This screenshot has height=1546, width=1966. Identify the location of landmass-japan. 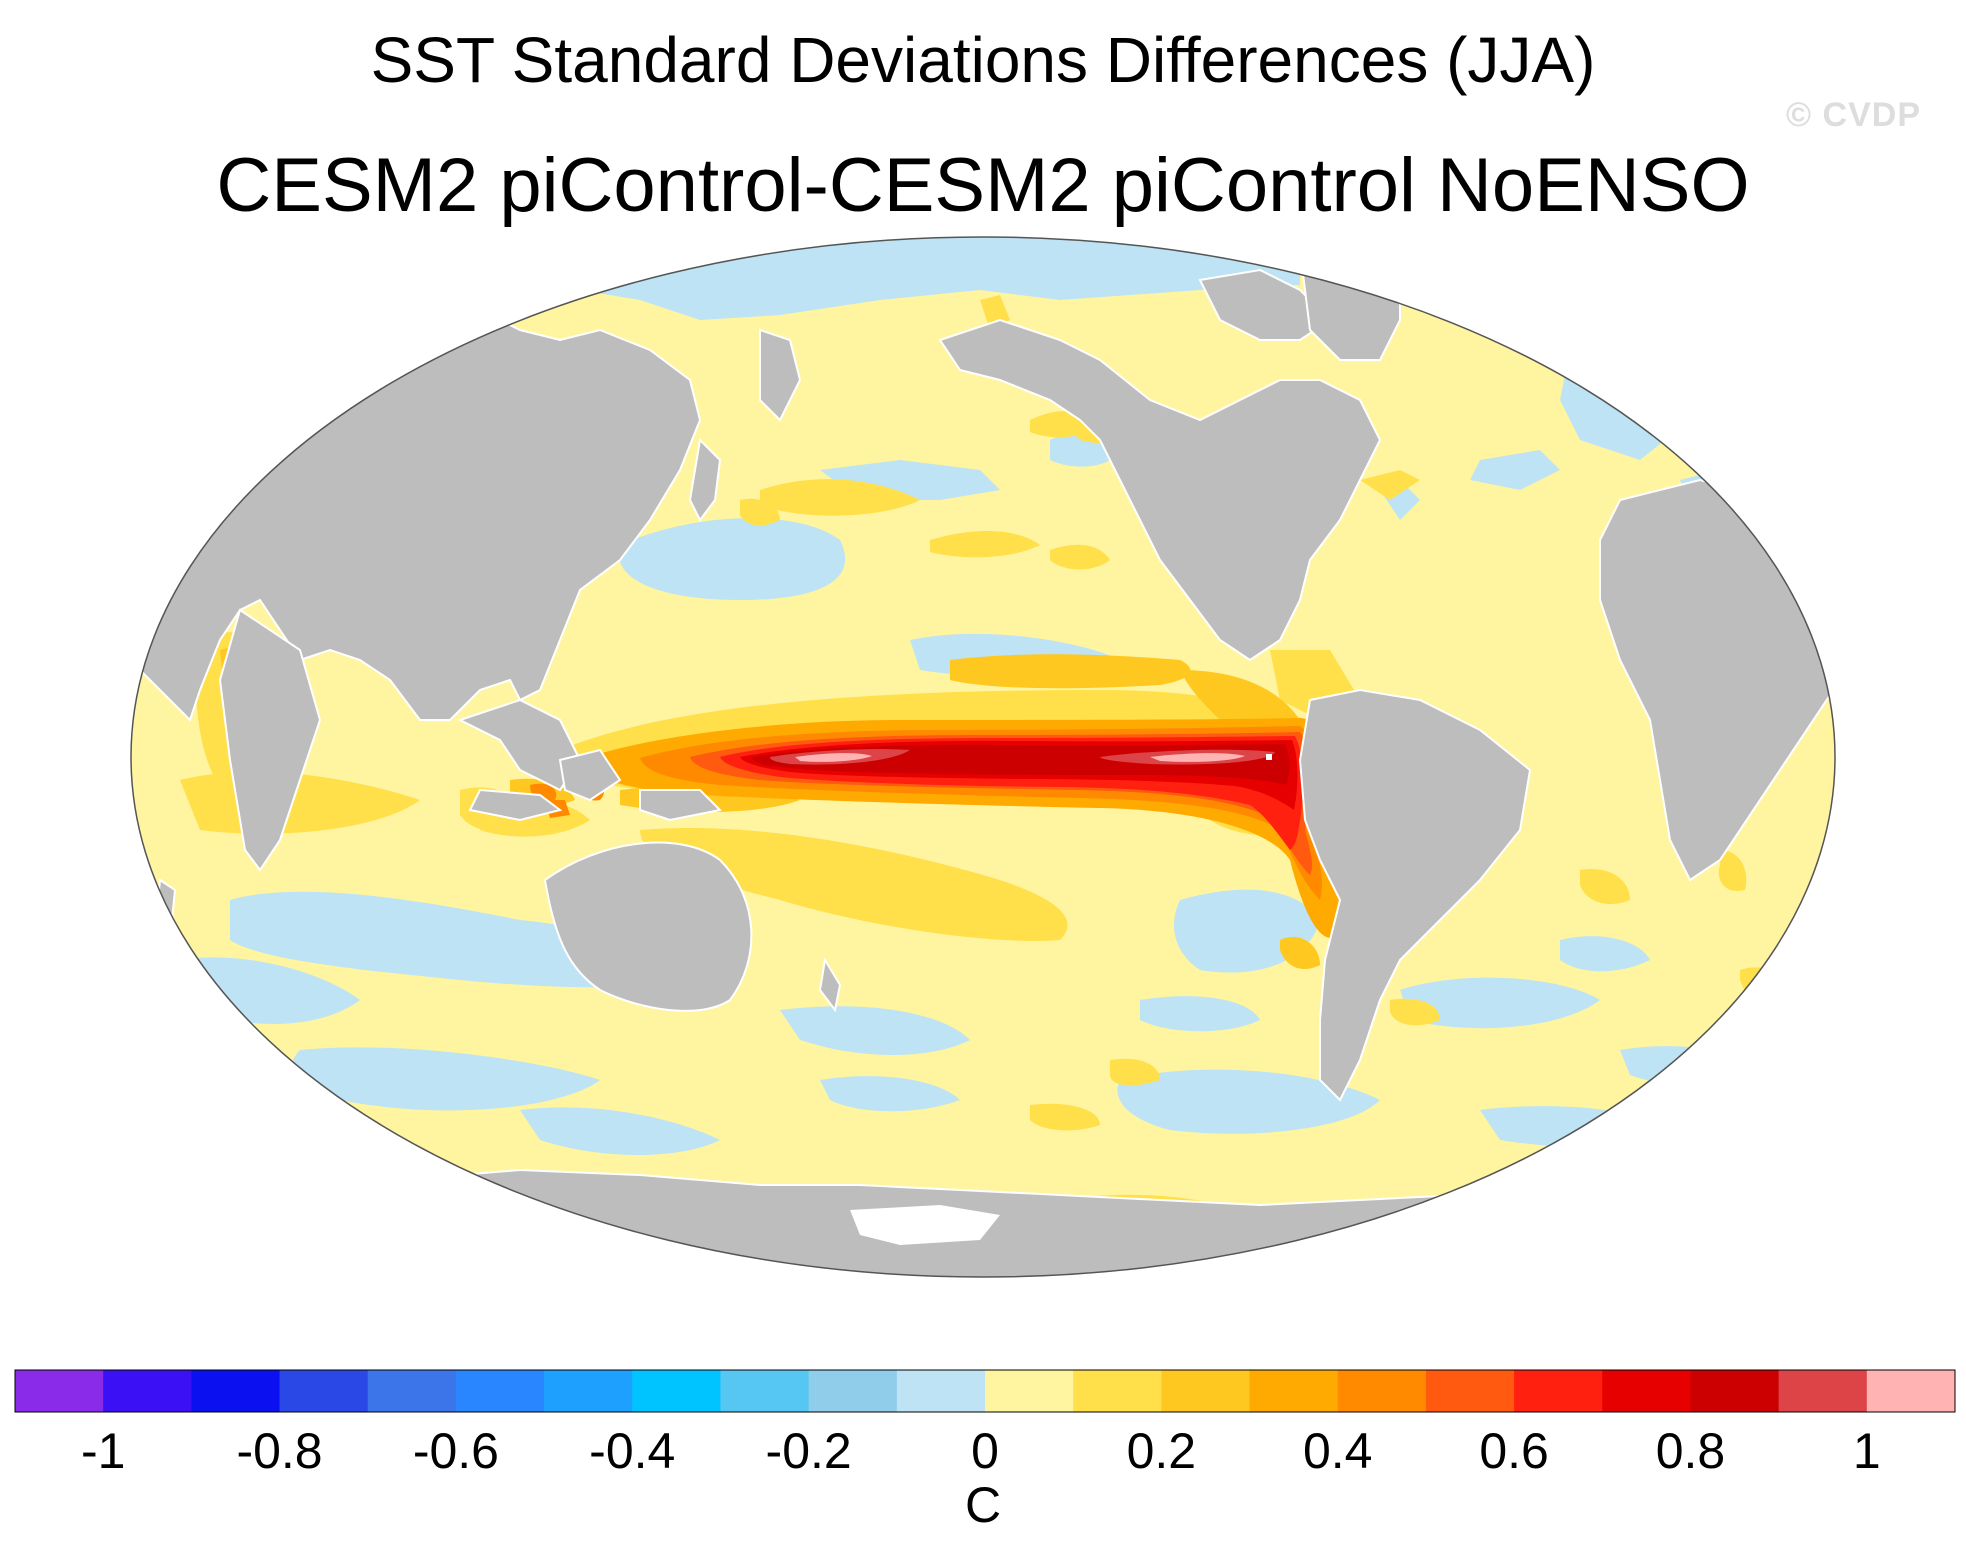
(705, 479).